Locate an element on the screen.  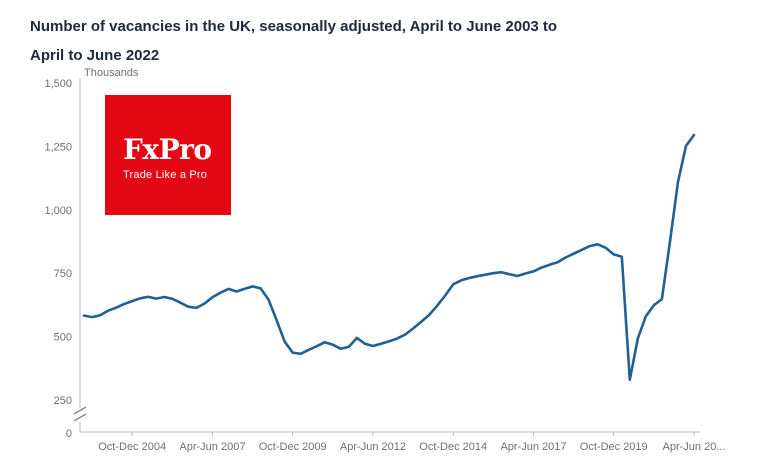
y-tick-label: 1,500 is located at coordinates (58, 84).